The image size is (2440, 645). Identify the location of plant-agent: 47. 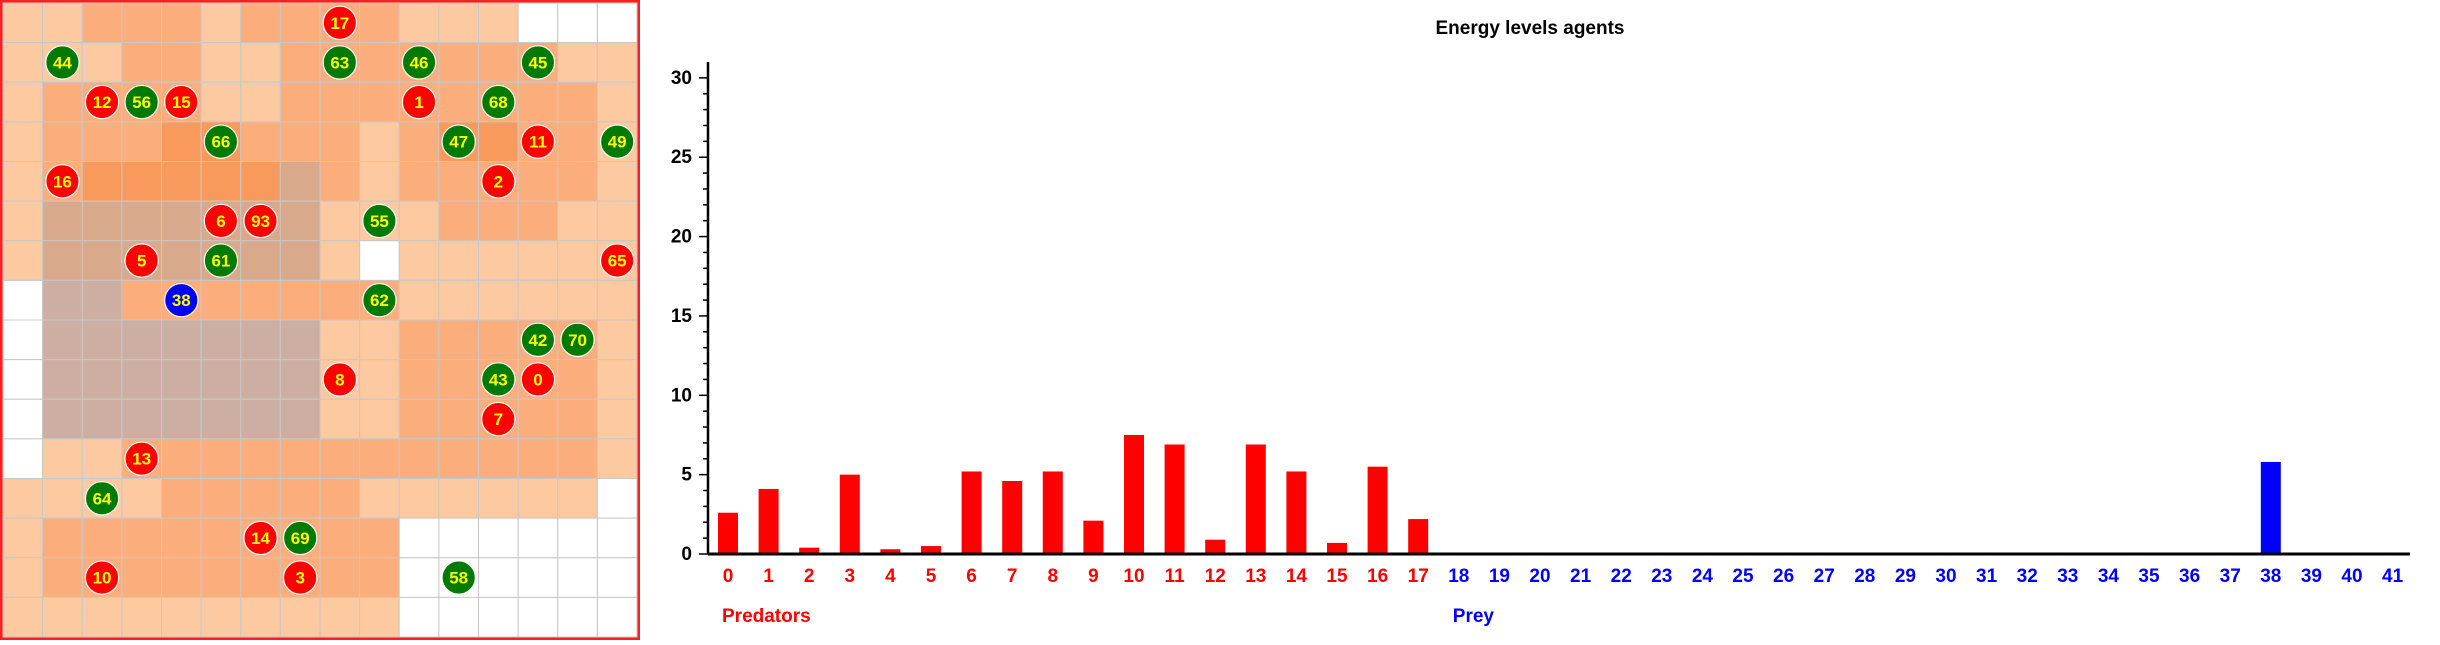
(458, 141).